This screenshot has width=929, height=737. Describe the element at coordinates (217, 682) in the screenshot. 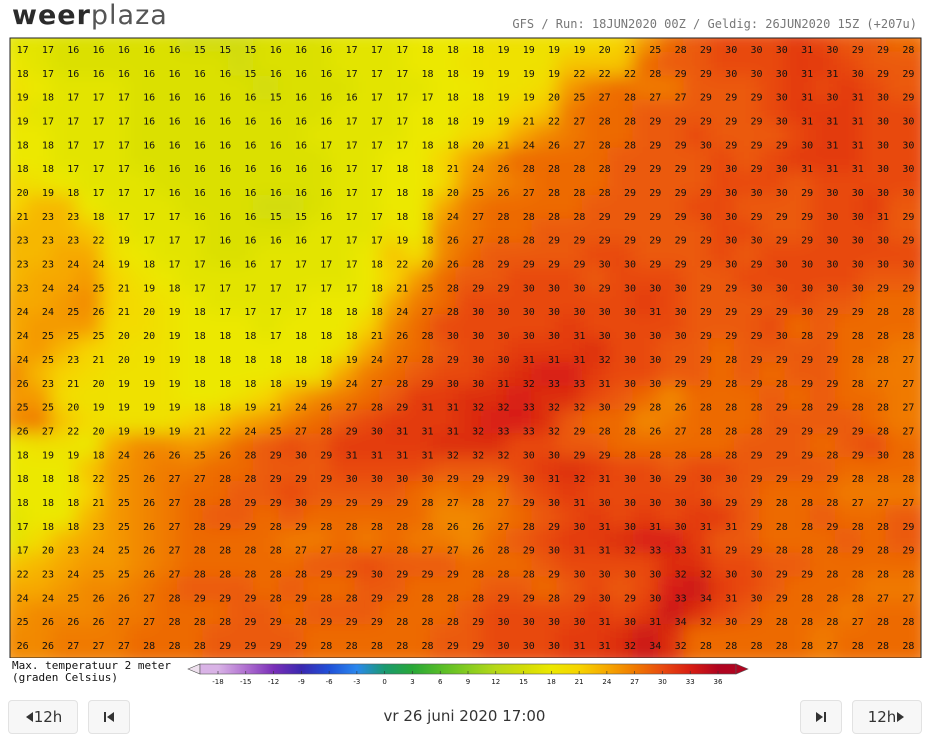

I see `colorbar-tick-label: -18` at that location.